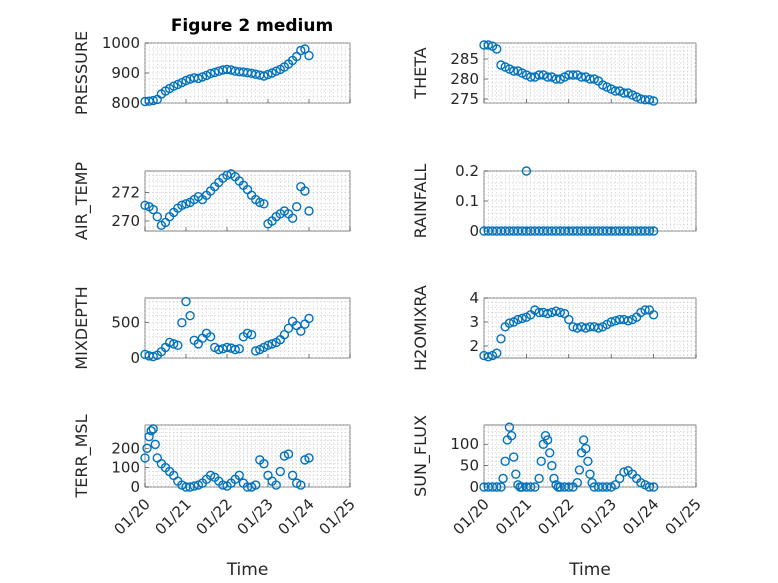  What do you see at coordinates (554, 328) in the screenshot?
I see `h2o-mixing-ratio-panel: 2 3 4 H2OMIXRA` at bounding box center [554, 328].